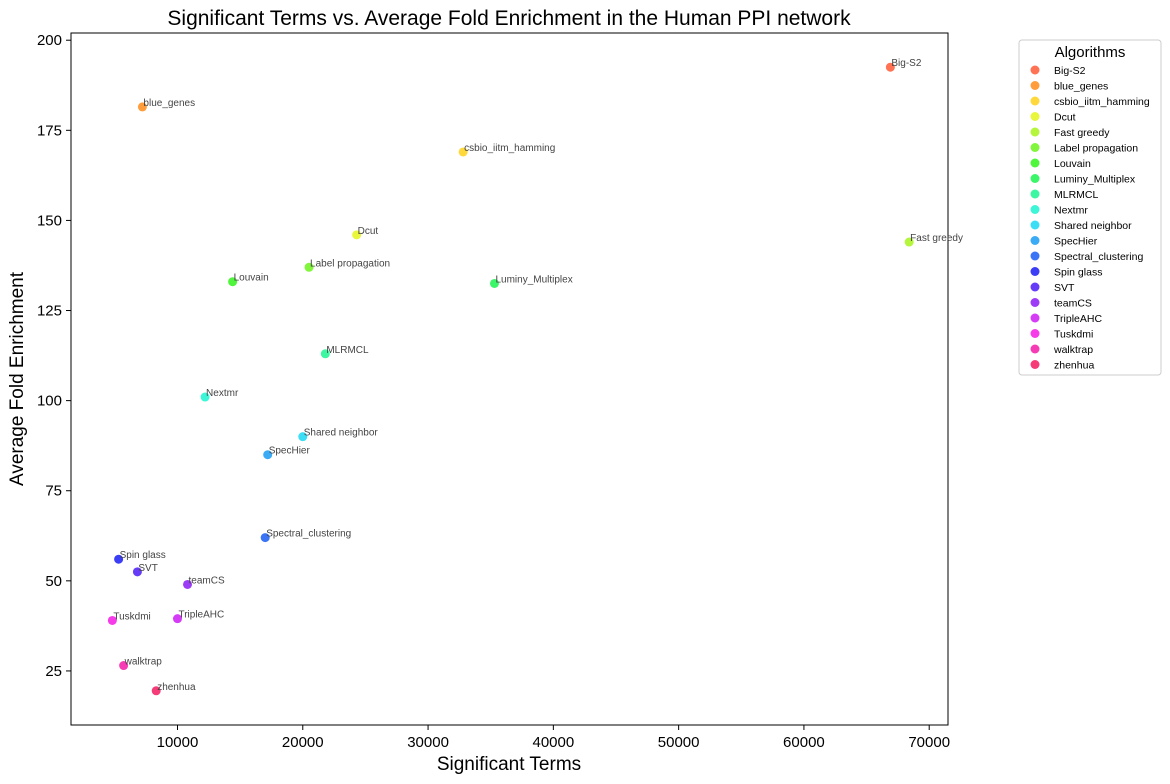 The image size is (1170, 784). Describe the element at coordinates (1078, 273) in the screenshot. I see `legend-label: Spin glass` at that location.